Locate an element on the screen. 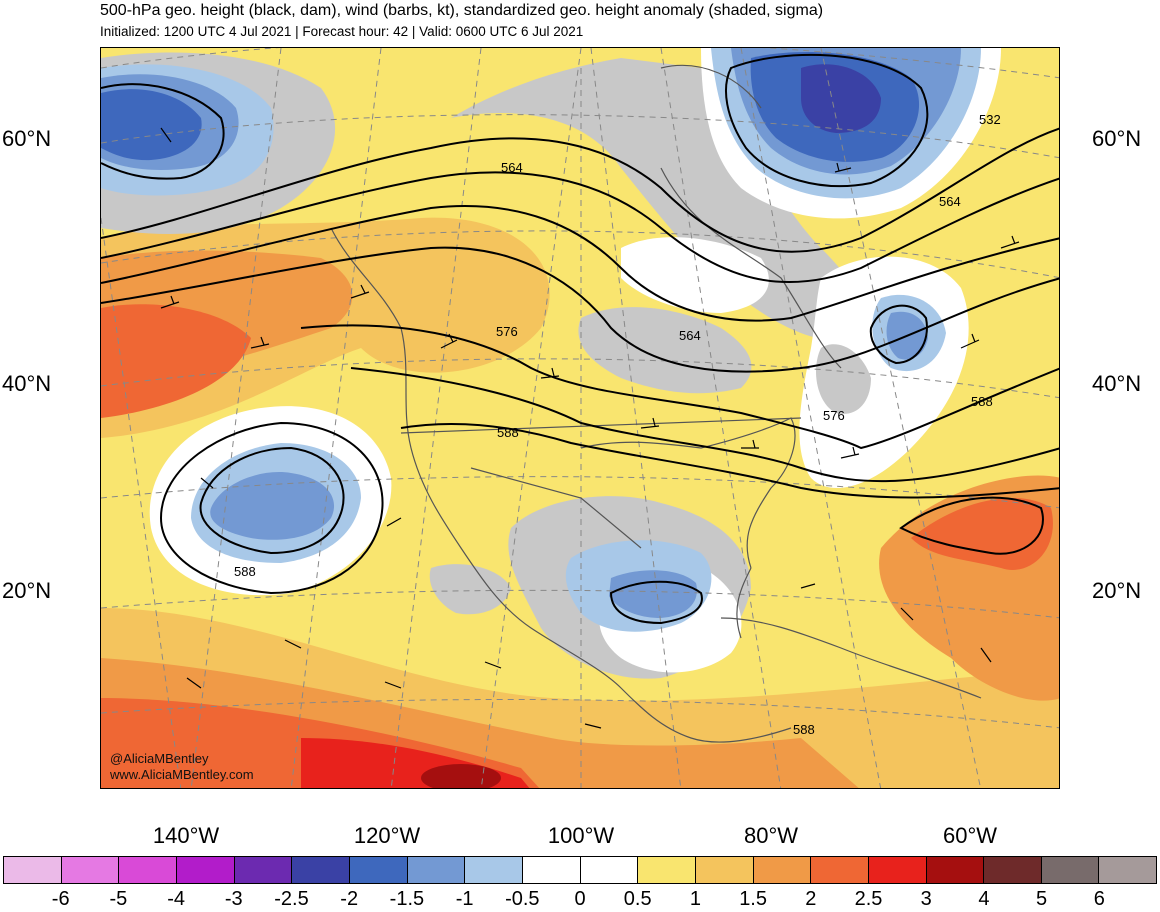 The image size is (1160, 912). lon-line-120w is located at coordinates (436, 418).